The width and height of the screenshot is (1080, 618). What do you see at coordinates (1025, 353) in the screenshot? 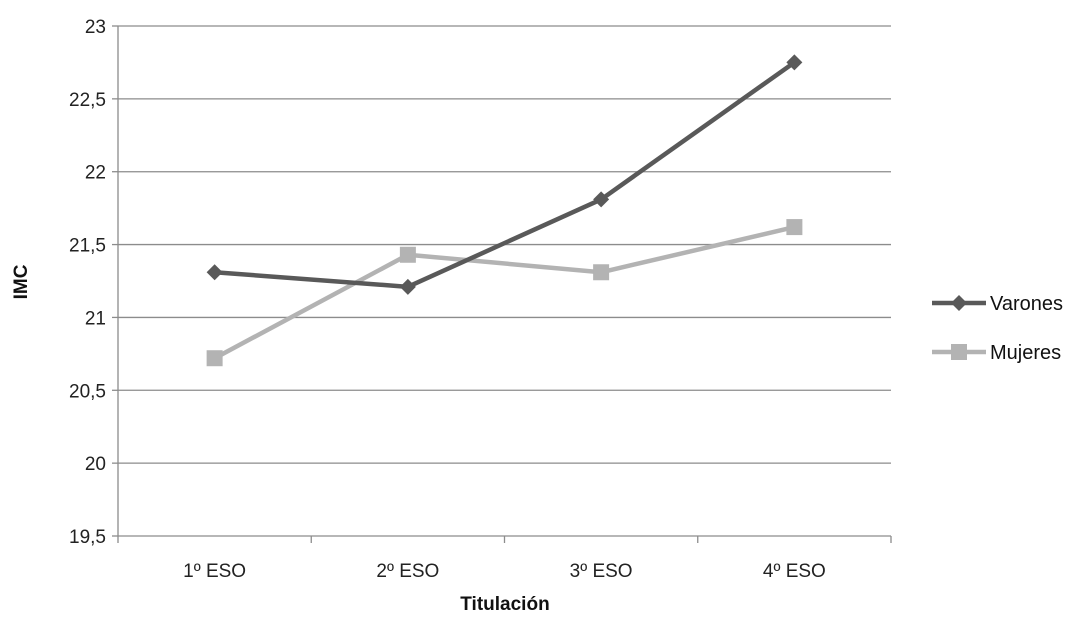
I see `legend-label: Mujeres` at bounding box center [1025, 353].